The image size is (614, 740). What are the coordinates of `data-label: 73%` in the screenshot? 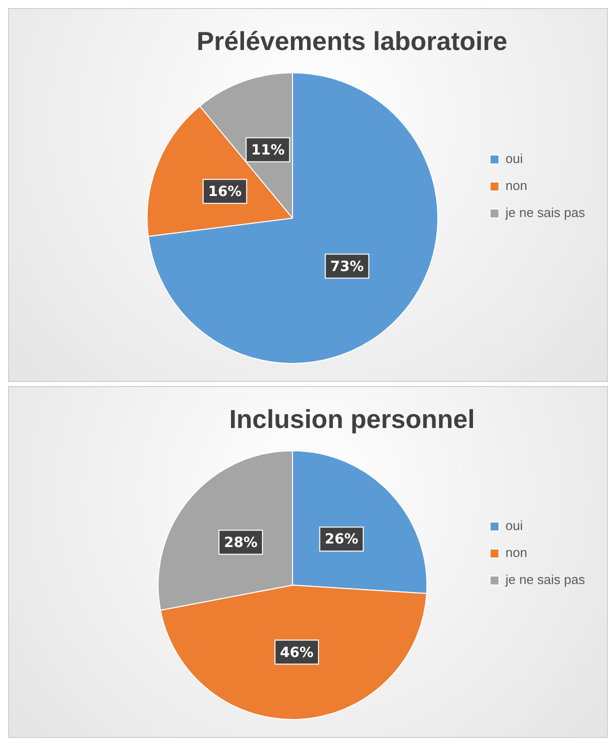 It's located at (347, 266).